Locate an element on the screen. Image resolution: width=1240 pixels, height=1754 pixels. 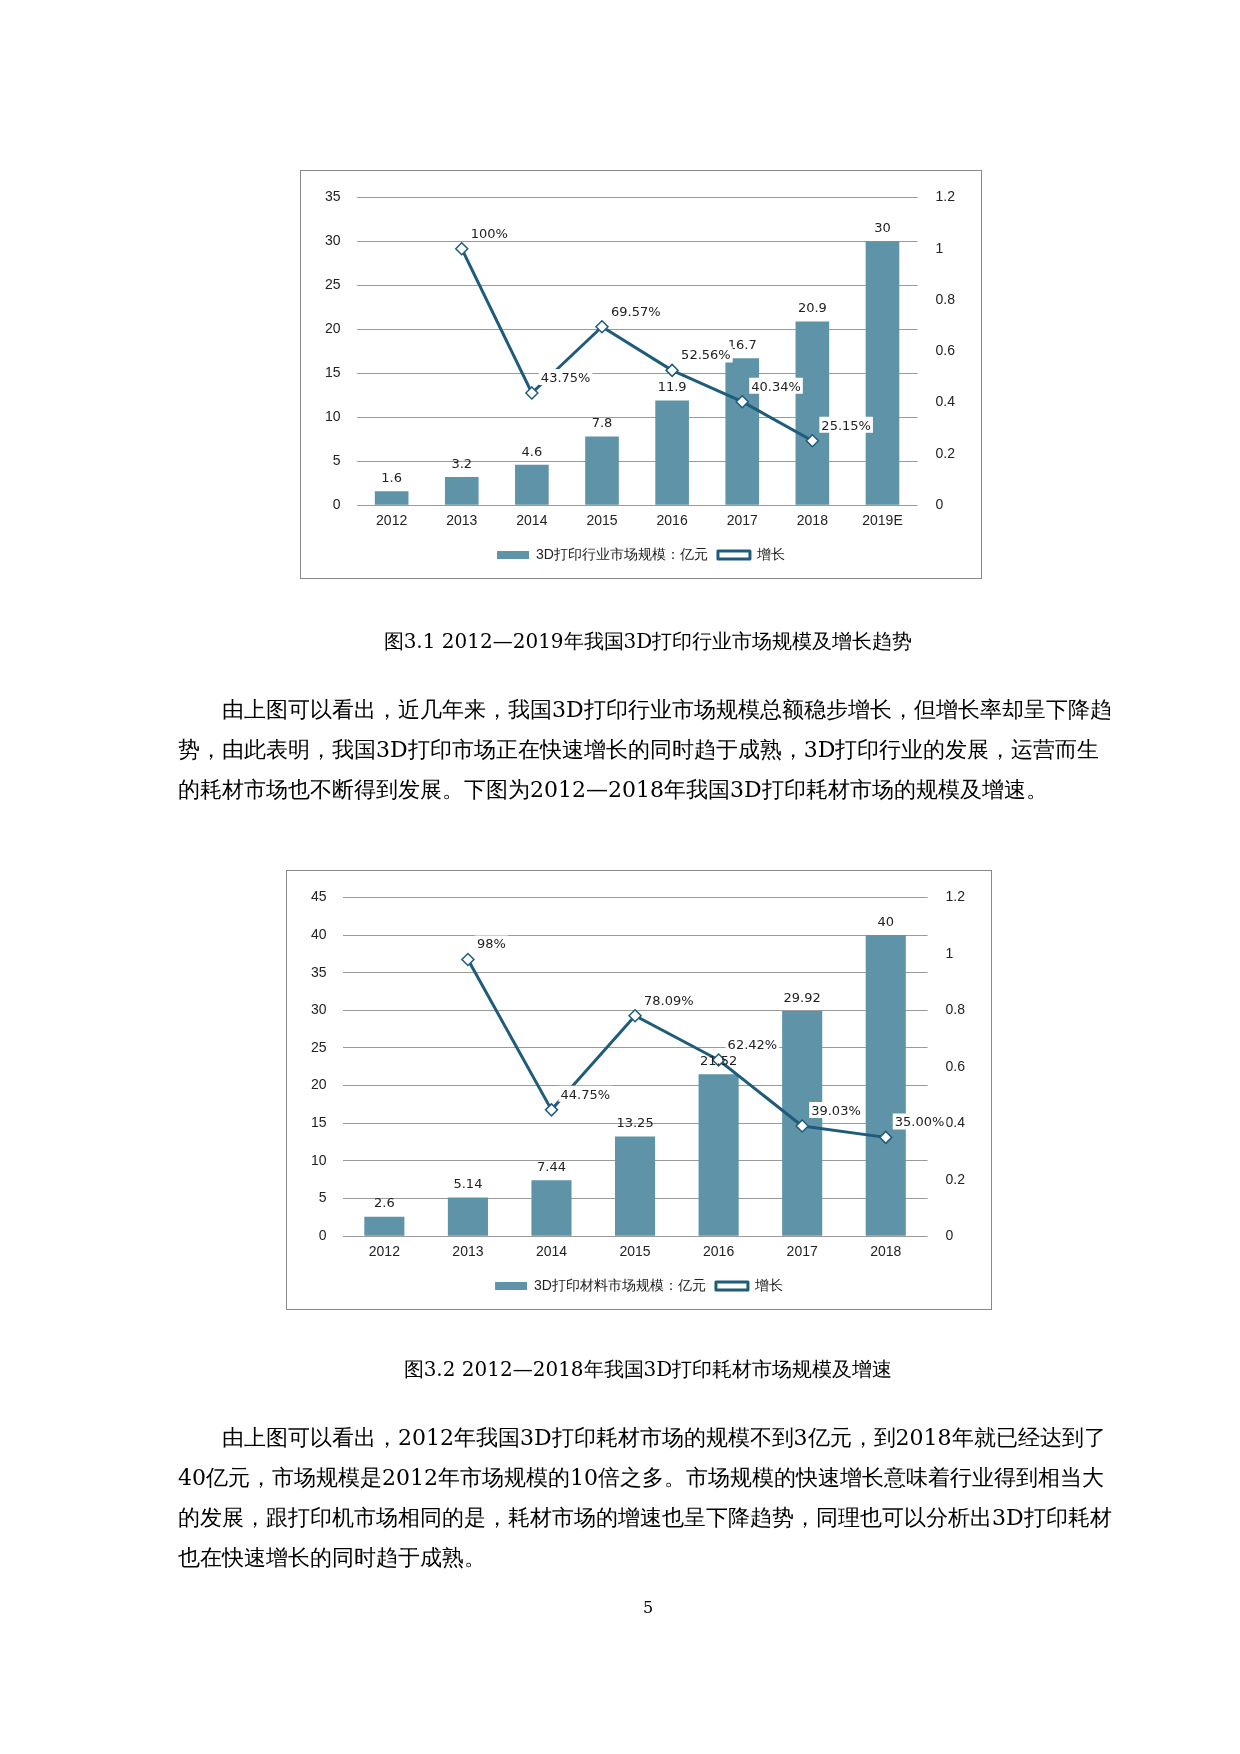
x-tick-label: 2019E is located at coordinates (882, 520).